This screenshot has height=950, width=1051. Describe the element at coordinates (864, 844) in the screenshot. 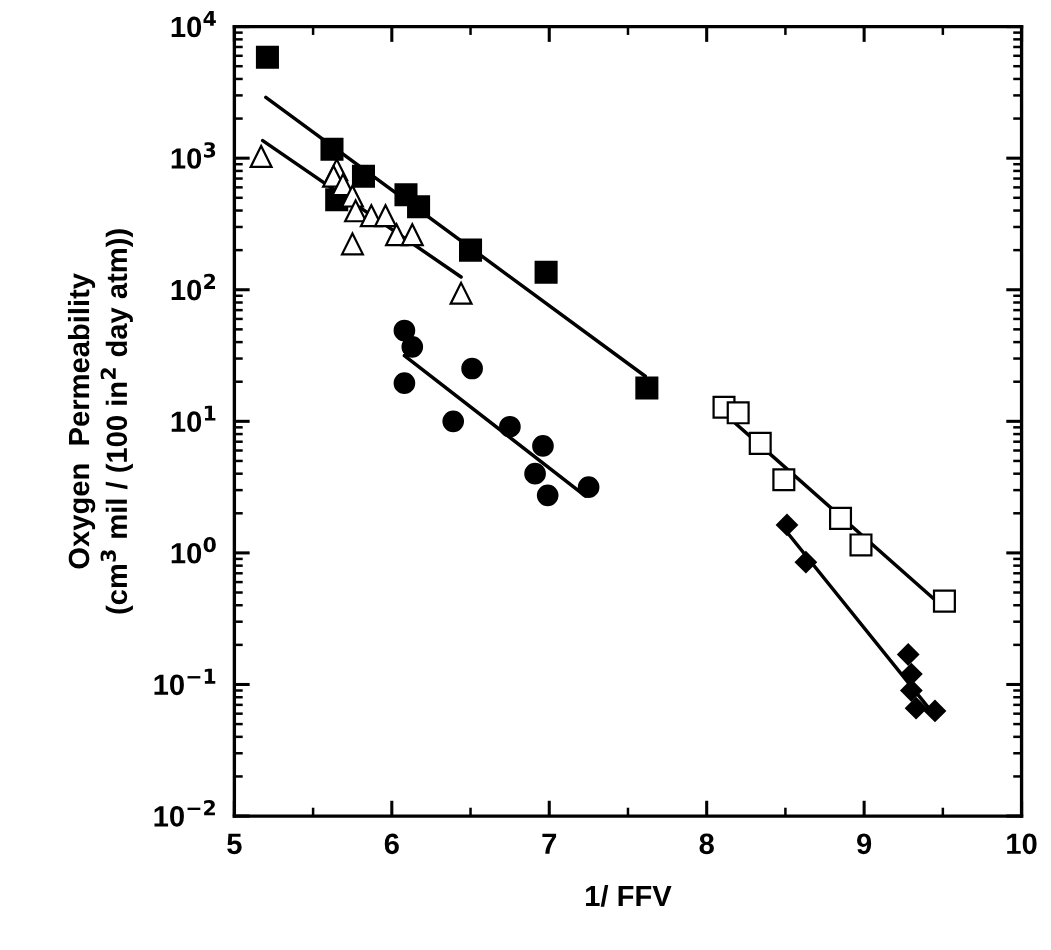

I see `x-tick-label: 9` at that location.